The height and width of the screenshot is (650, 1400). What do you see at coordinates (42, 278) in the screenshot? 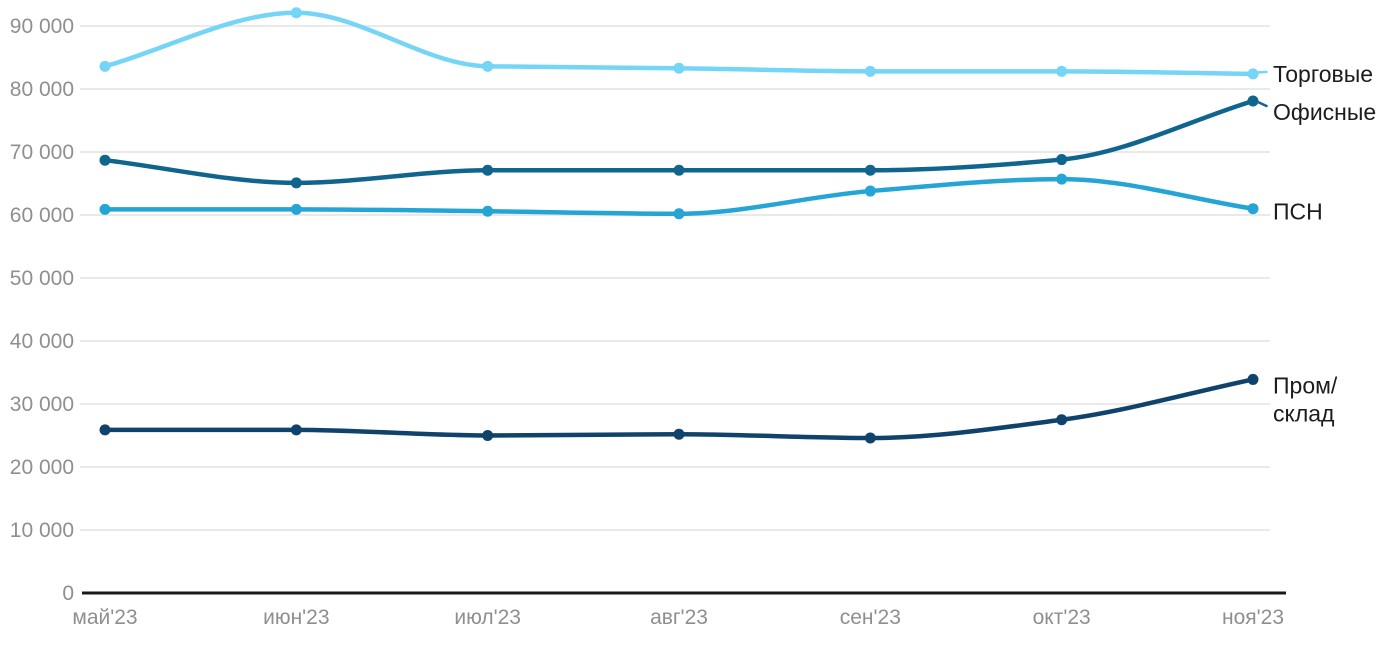
I see `y-tick-label: 50 000` at bounding box center [42, 278].